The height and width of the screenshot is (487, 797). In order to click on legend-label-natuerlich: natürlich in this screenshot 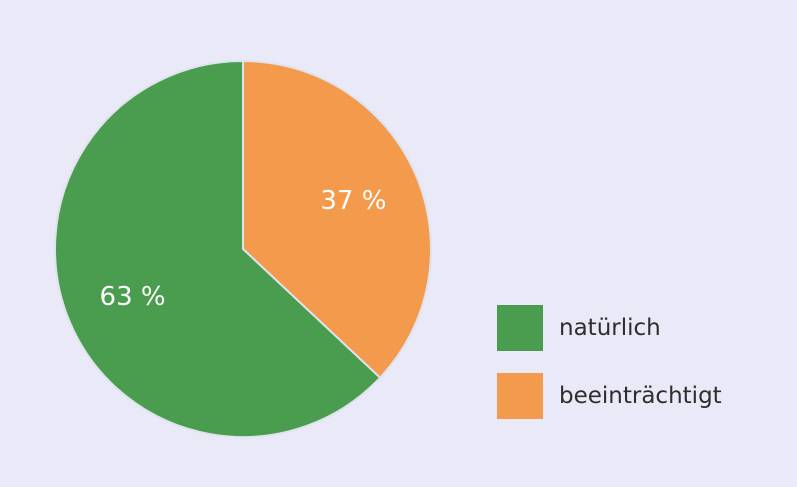, I will do `click(610, 328)`.